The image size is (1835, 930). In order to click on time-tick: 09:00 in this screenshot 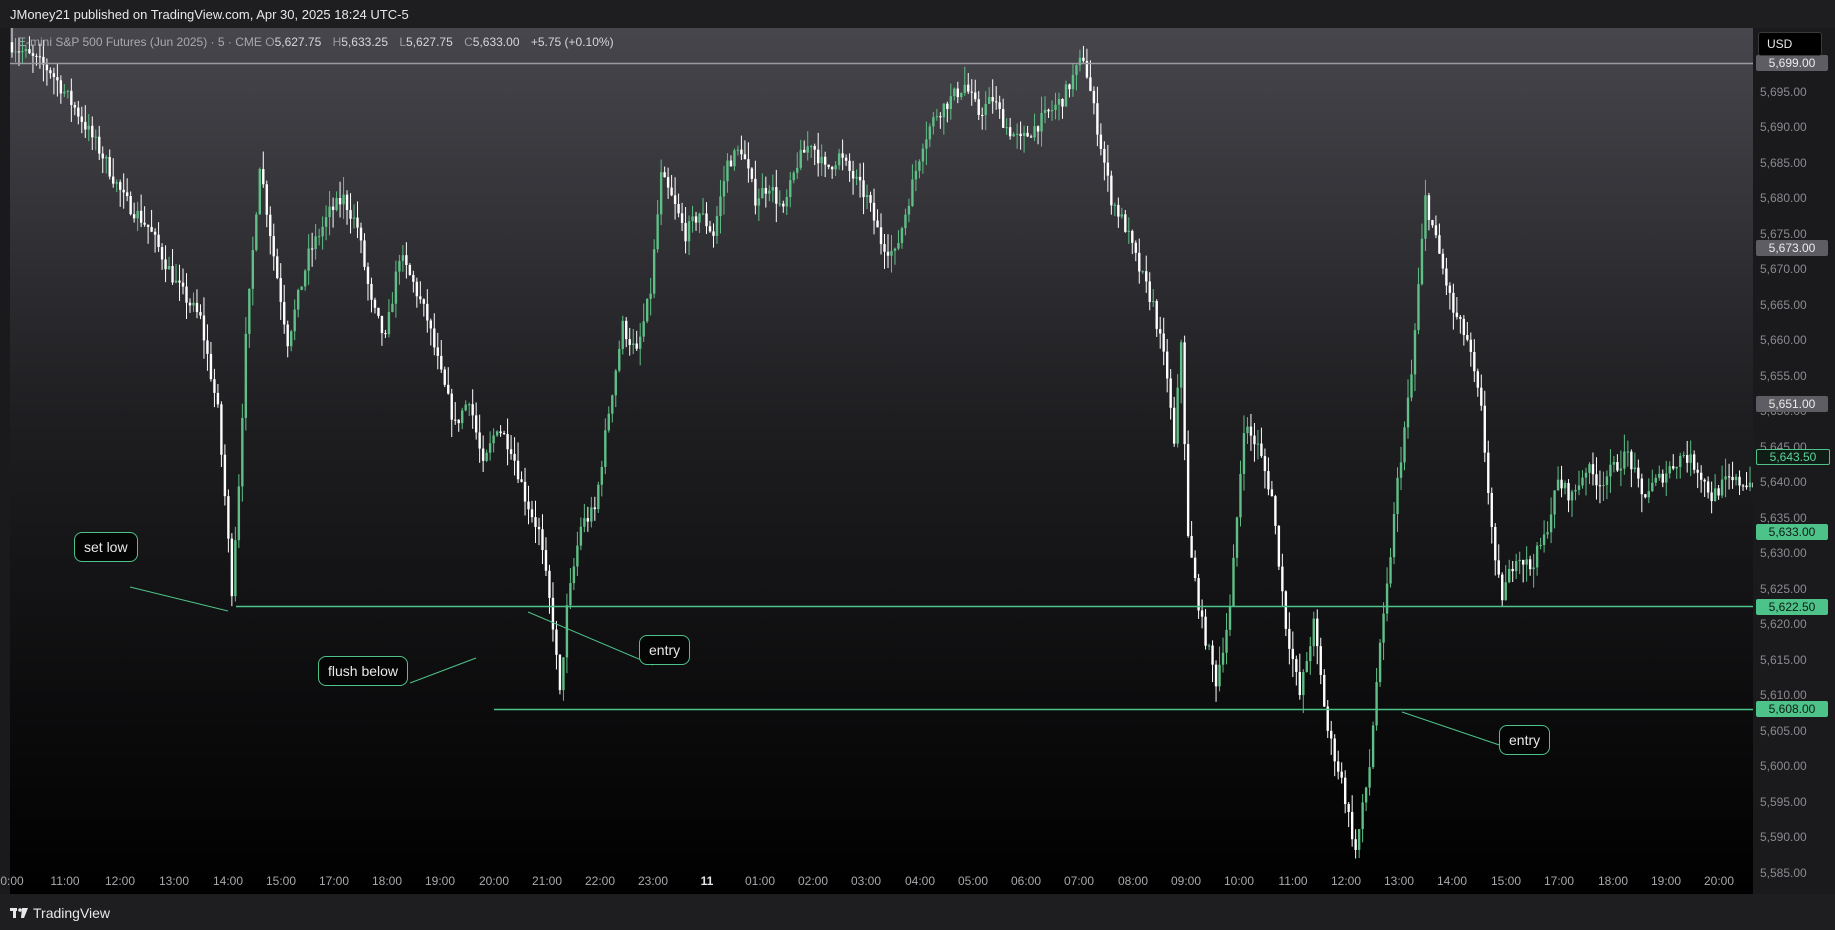, I will do `click(1186, 881)`.